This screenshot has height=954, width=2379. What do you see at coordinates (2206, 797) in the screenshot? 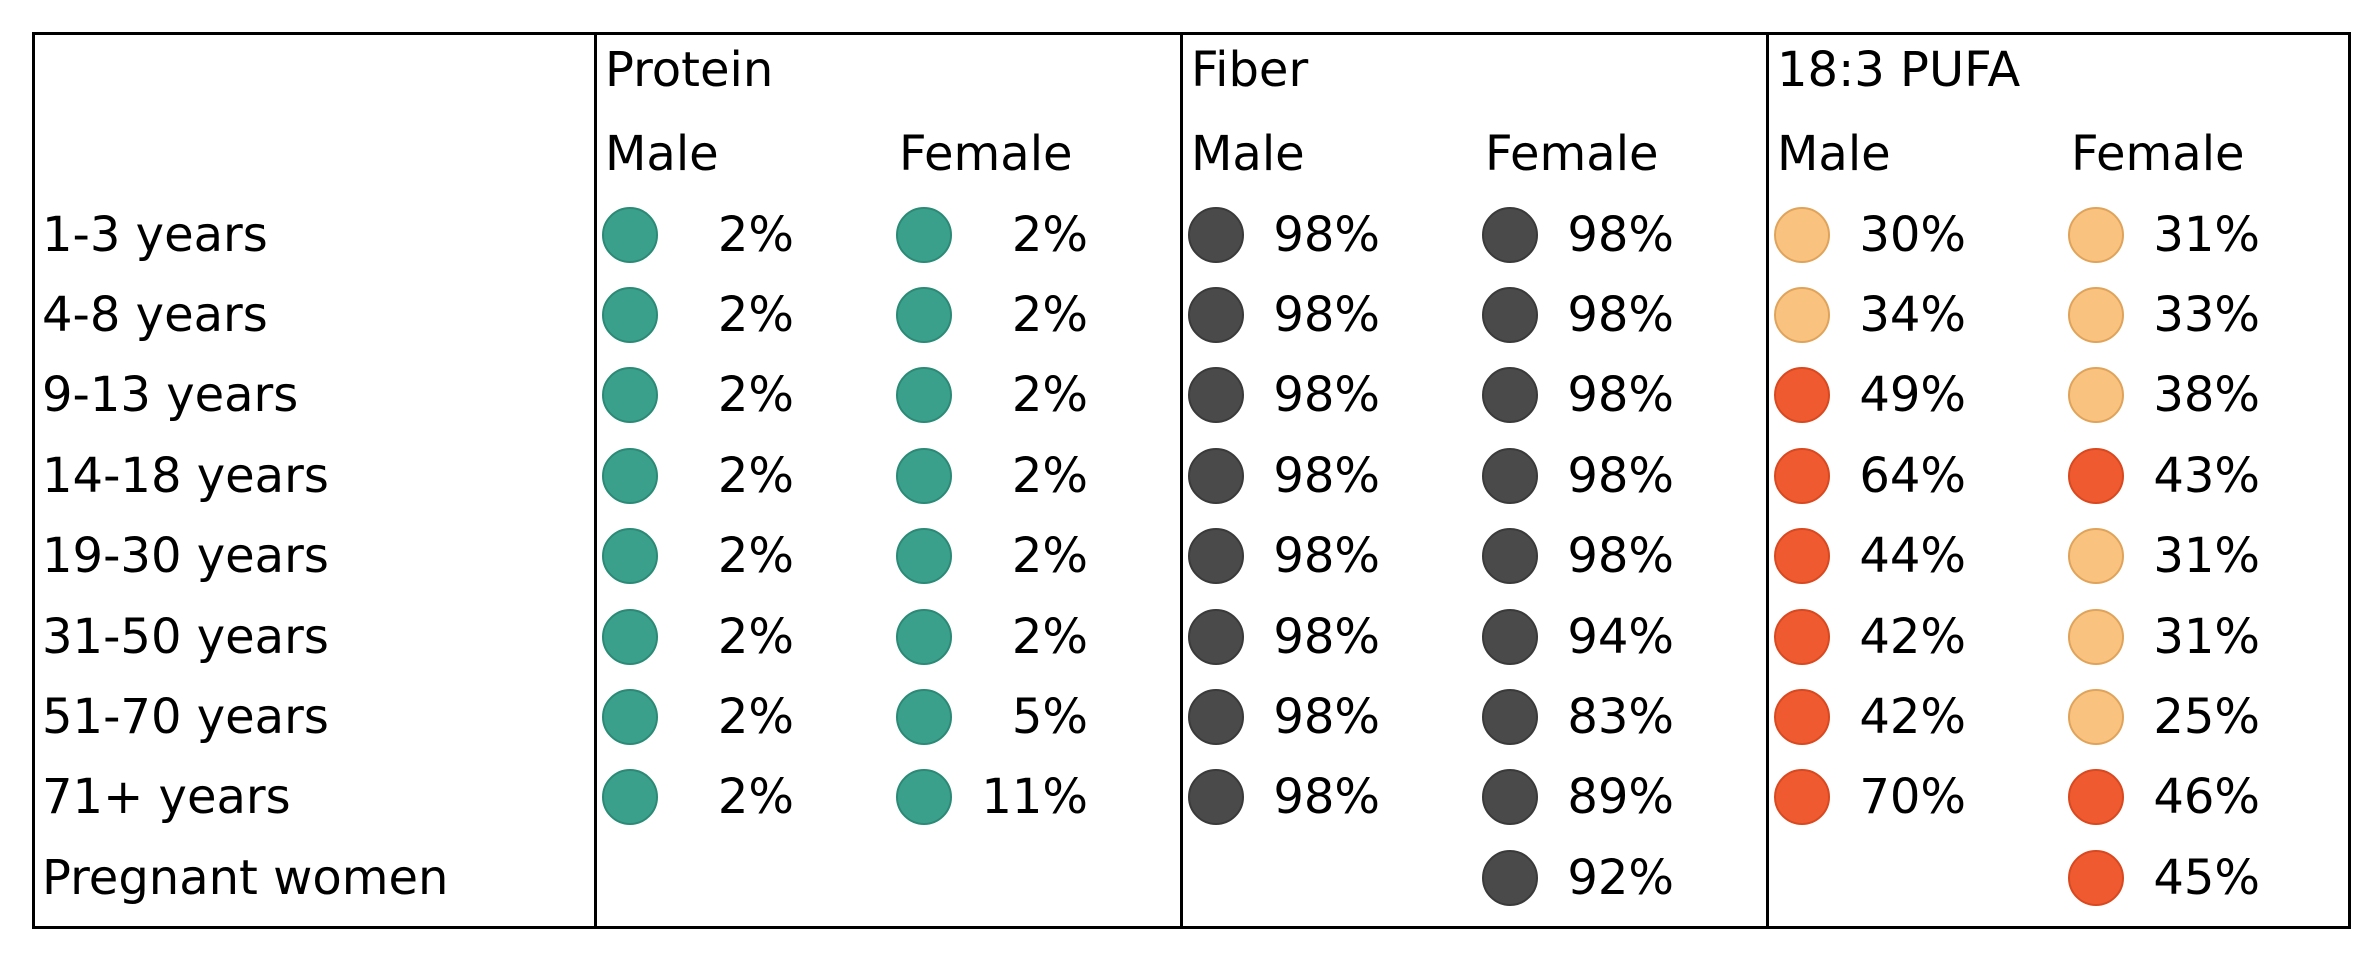
I see `value-cell: 46%` at bounding box center [2206, 797].